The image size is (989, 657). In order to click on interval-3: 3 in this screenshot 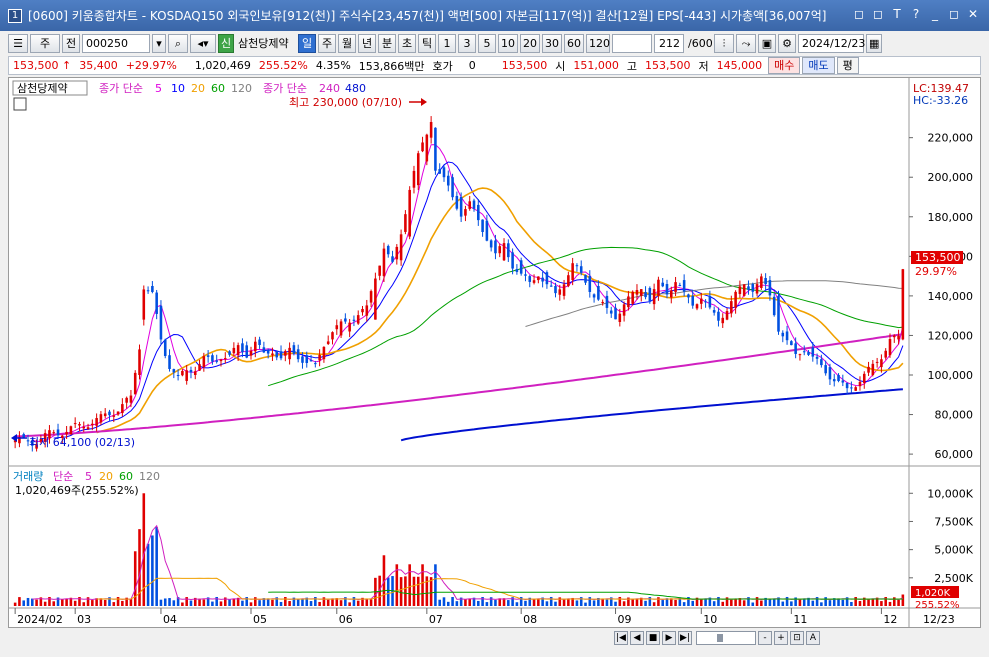, I will do `click(467, 43)`.